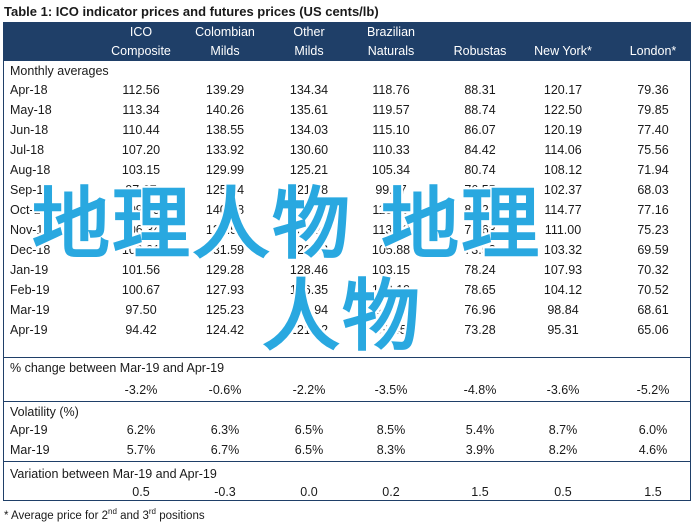 The width and height of the screenshot is (695, 526). I want to click on table-cell: 100.67, so click(141, 290).